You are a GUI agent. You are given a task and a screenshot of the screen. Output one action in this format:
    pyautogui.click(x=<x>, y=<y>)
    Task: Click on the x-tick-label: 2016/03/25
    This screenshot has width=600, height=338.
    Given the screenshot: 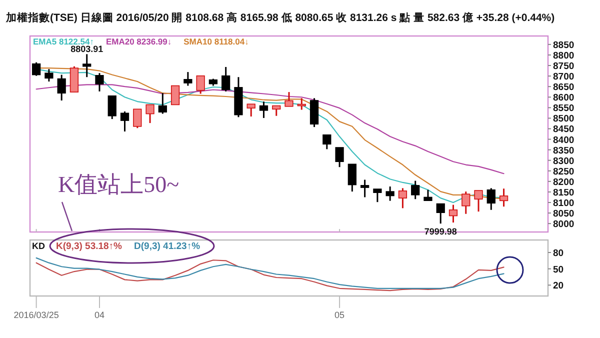 What is the action you would take?
    pyautogui.click(x=36, y=315)
    